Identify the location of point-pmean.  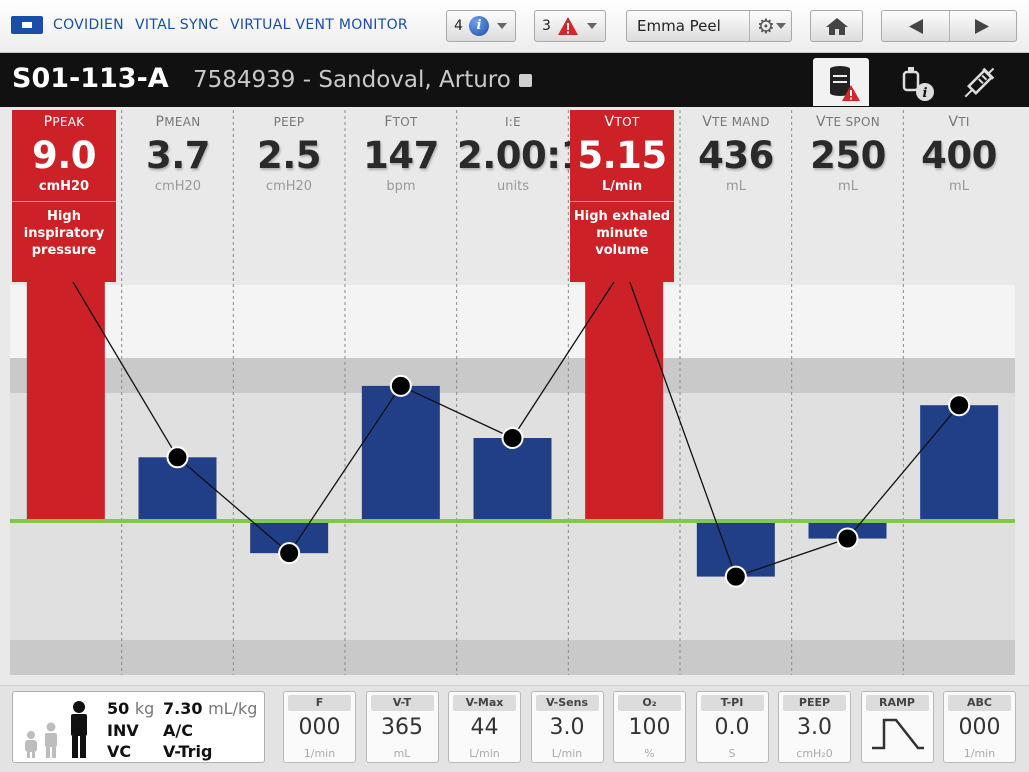
(177, 457).